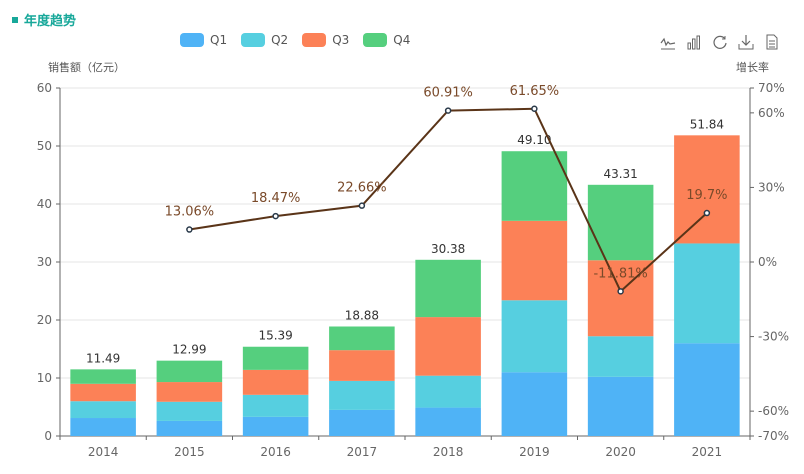 This screenshot has height=474, width=804. I want to click on restore-icon, so click(720, 42).